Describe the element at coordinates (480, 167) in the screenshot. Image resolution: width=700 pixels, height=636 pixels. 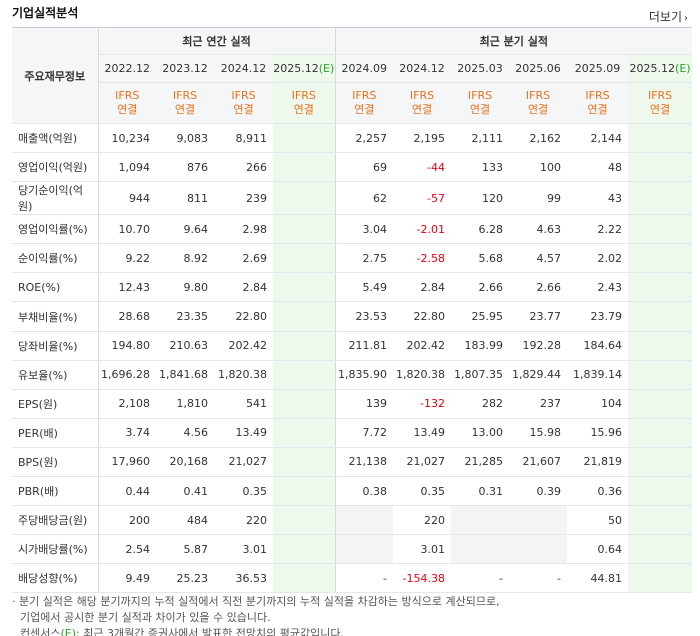
I see `value-cell: 133` at that location.